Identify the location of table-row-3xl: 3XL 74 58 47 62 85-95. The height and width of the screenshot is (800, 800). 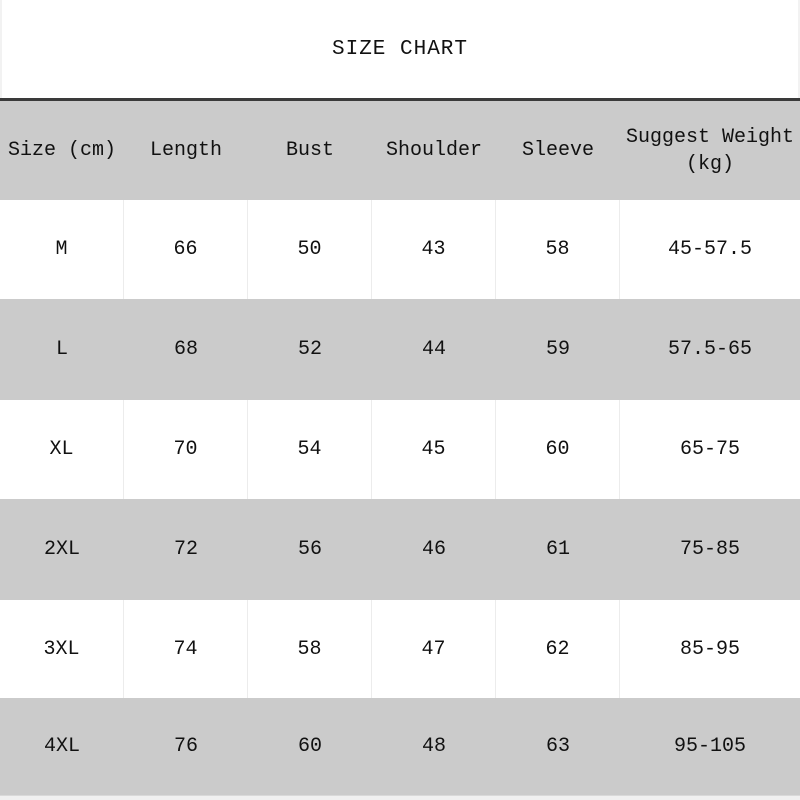
(400, 649).